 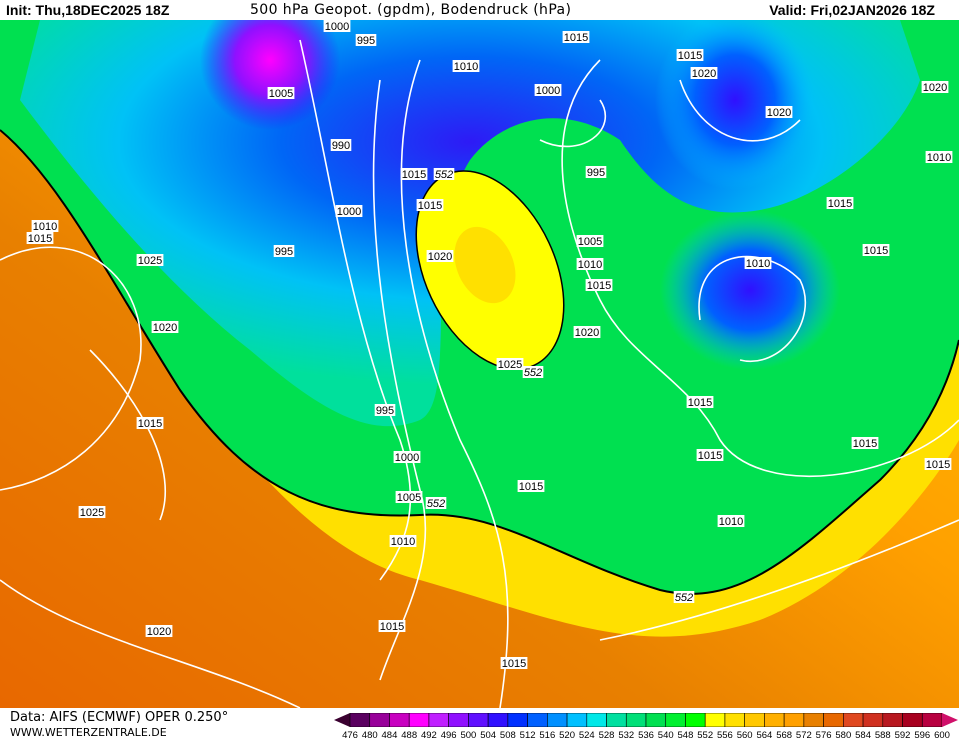 I want to click on legend-tick-label: 540, so click(x=665, y=735).